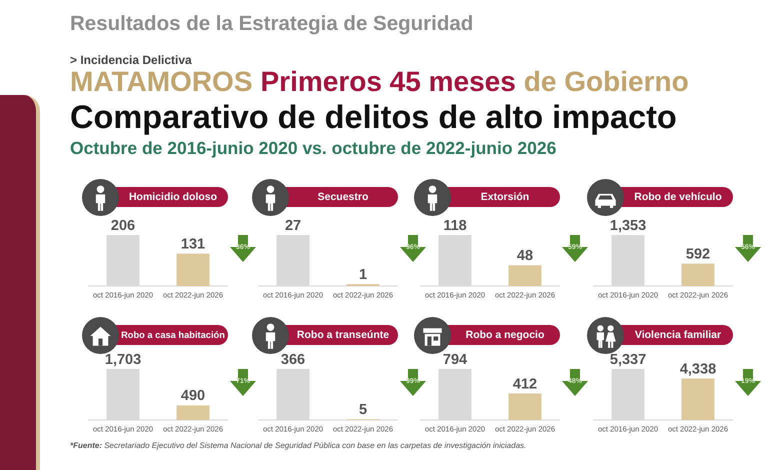 This screenshot has height=470, width=780. I want to click on chart-title: Robo a negocio, so click(505, 335).